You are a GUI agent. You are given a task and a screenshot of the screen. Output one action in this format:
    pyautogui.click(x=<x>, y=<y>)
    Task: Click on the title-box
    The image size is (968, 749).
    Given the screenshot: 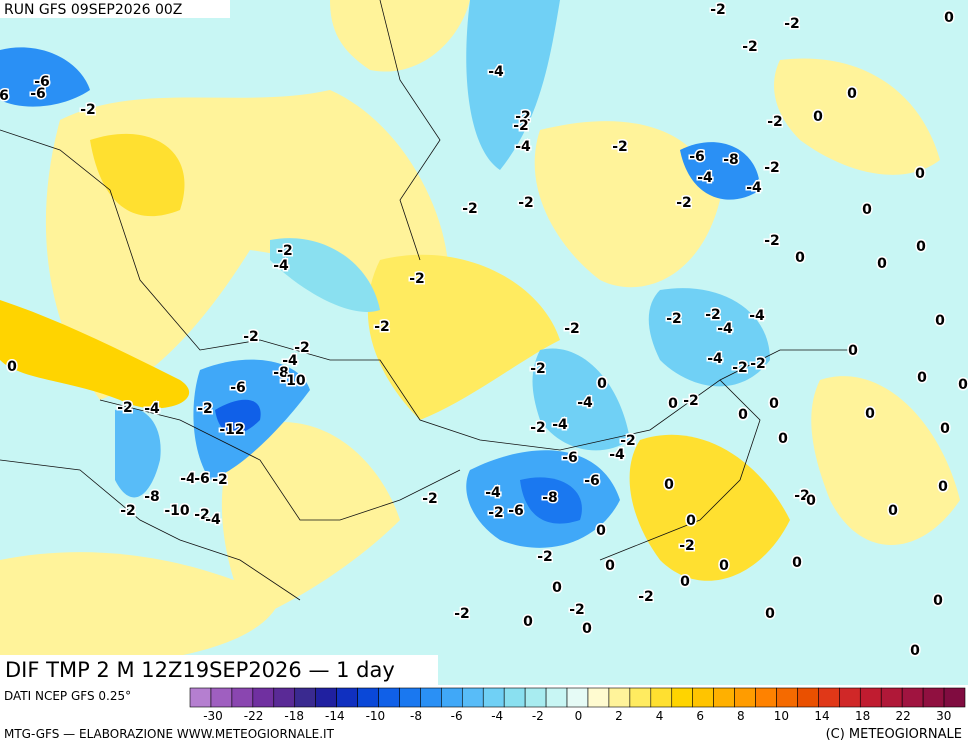 What is the action you would take?
    pyautogui.click(x=219, y=670)
    